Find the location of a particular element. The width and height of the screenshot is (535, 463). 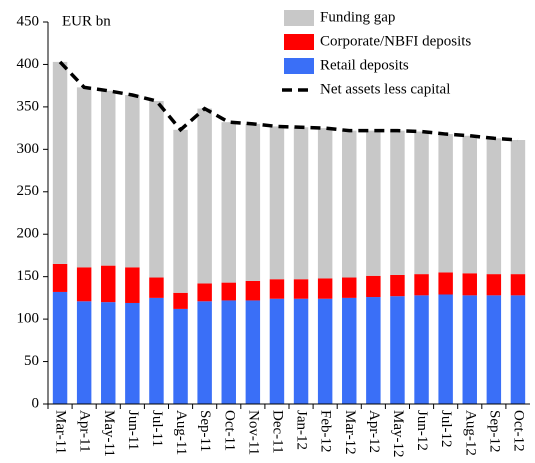

y-tick-label: 400 is located at coordinates (28, 64).